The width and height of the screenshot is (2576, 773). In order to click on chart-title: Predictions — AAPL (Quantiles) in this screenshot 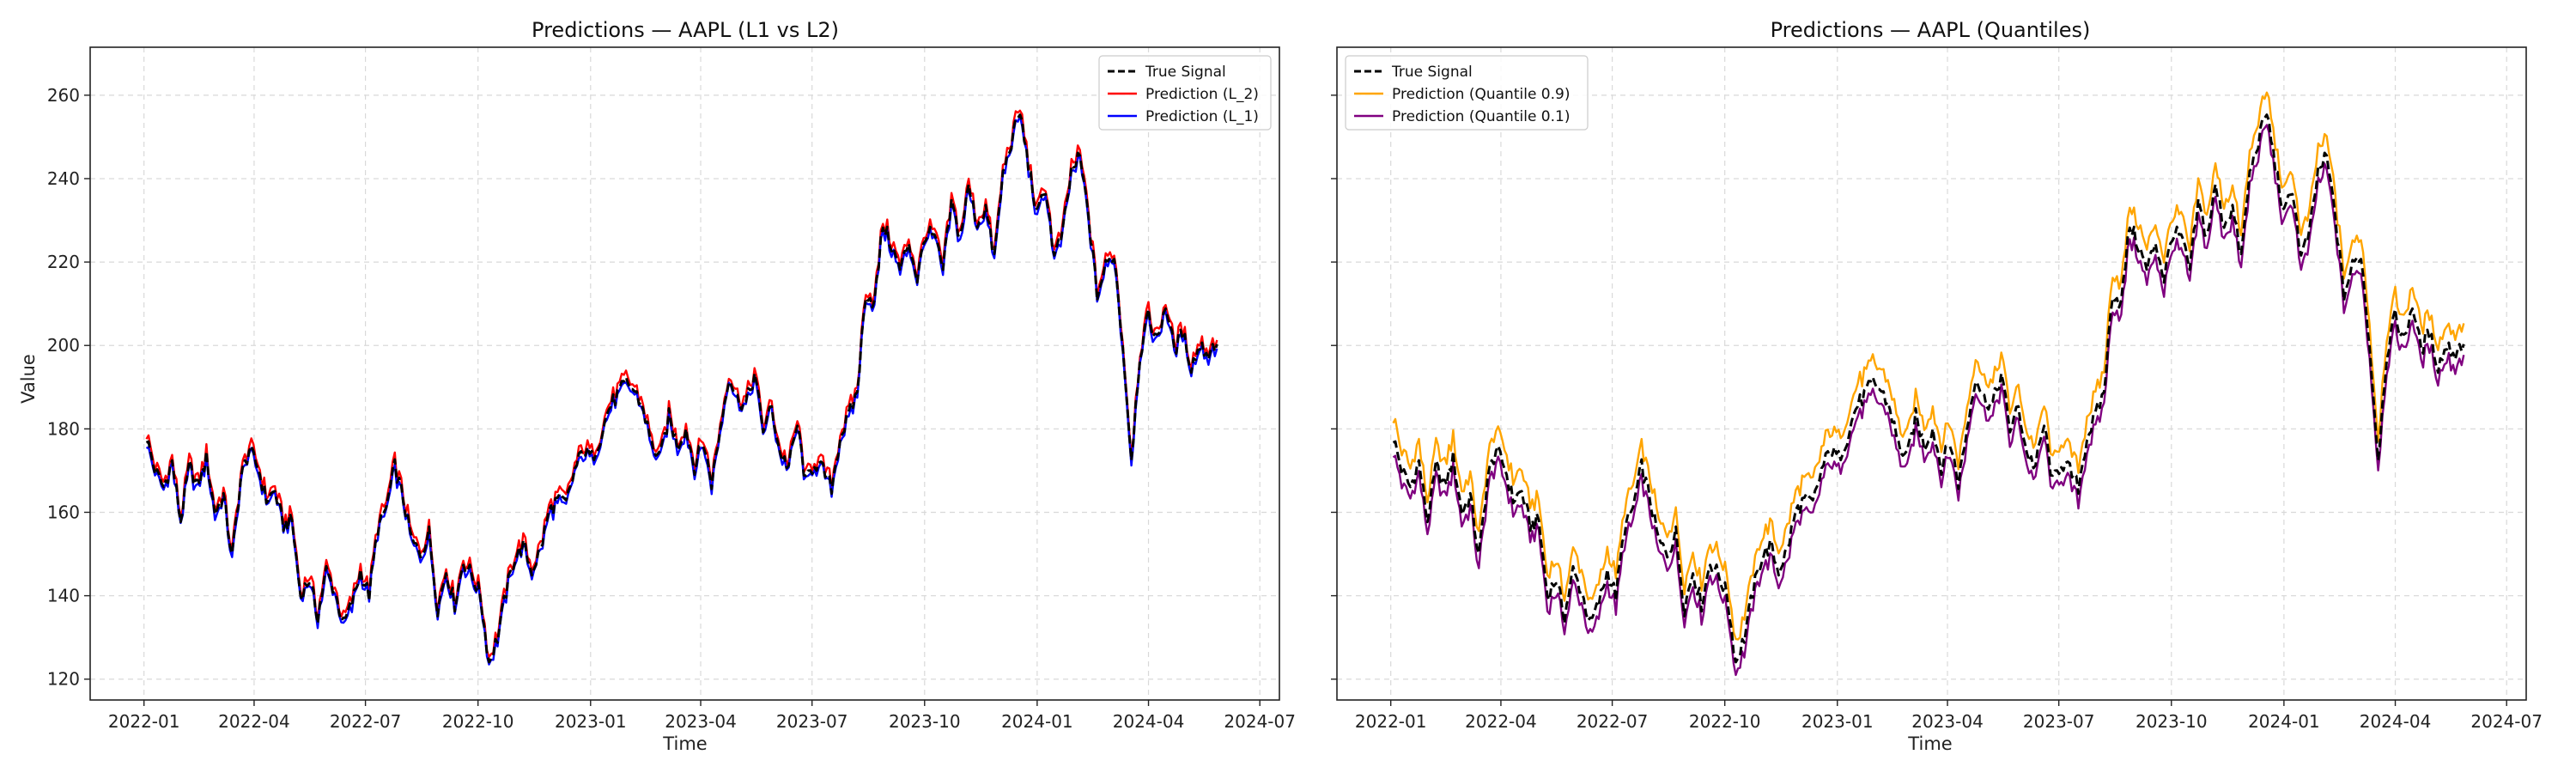, I will do `click(1931, 30)`.